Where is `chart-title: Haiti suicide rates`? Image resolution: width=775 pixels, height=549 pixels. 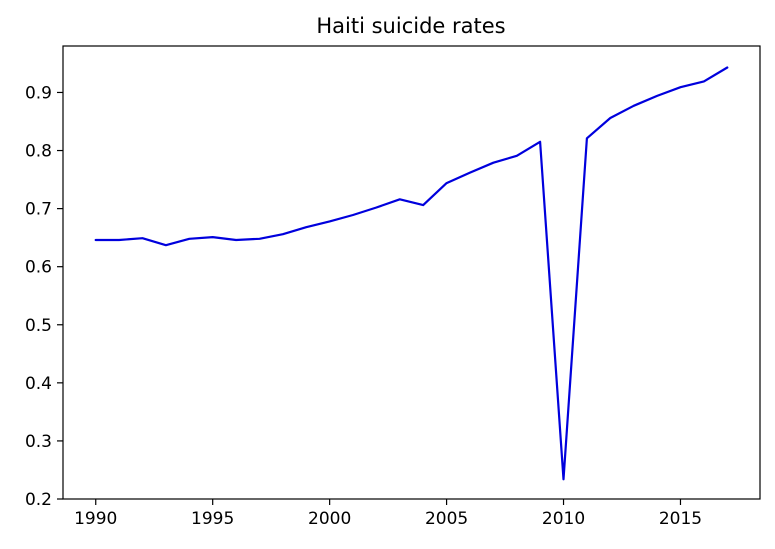 chart-title: Haiti suicide rates is located at coordinates (410, 26).